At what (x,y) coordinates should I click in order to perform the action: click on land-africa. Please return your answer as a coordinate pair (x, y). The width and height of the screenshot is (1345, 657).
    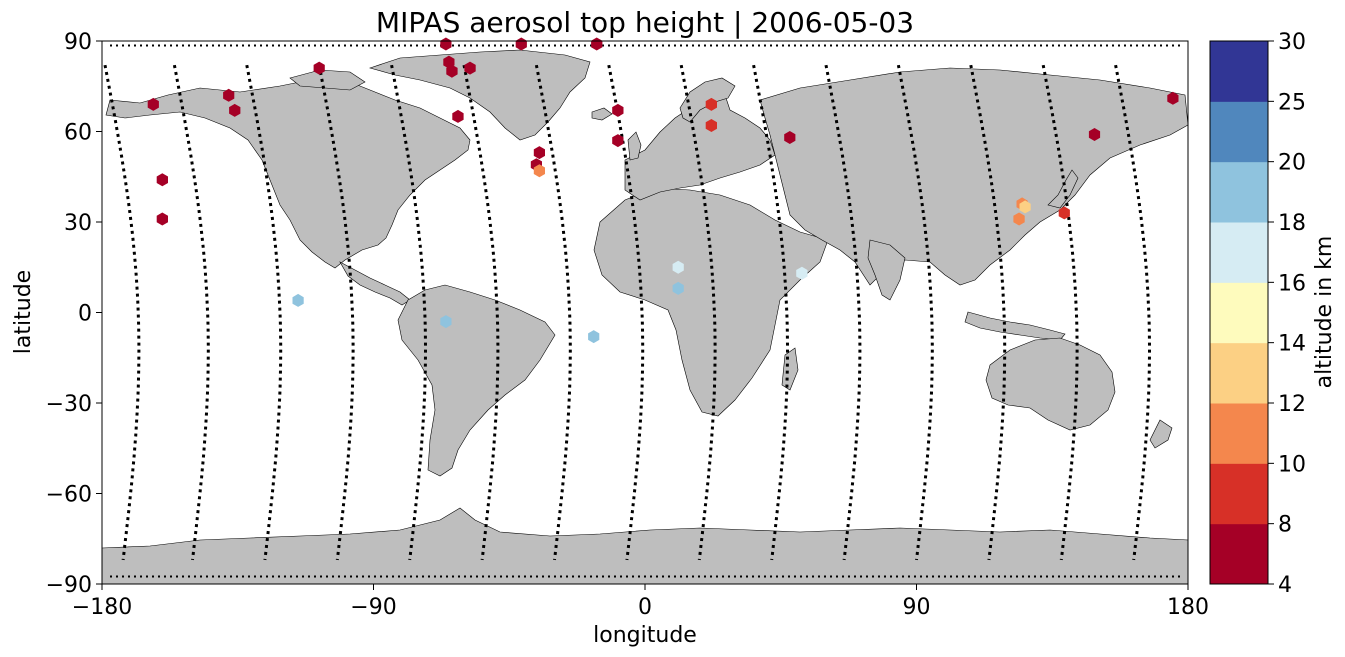
    Looking at the image, I should click on (711, 302).